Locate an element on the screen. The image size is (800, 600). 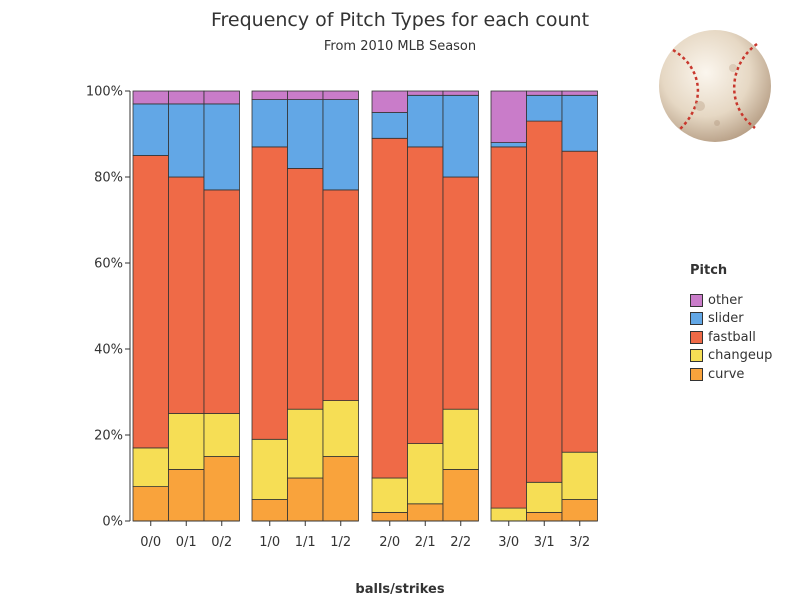
legend-label: curve is located at coordinates (726, 374).